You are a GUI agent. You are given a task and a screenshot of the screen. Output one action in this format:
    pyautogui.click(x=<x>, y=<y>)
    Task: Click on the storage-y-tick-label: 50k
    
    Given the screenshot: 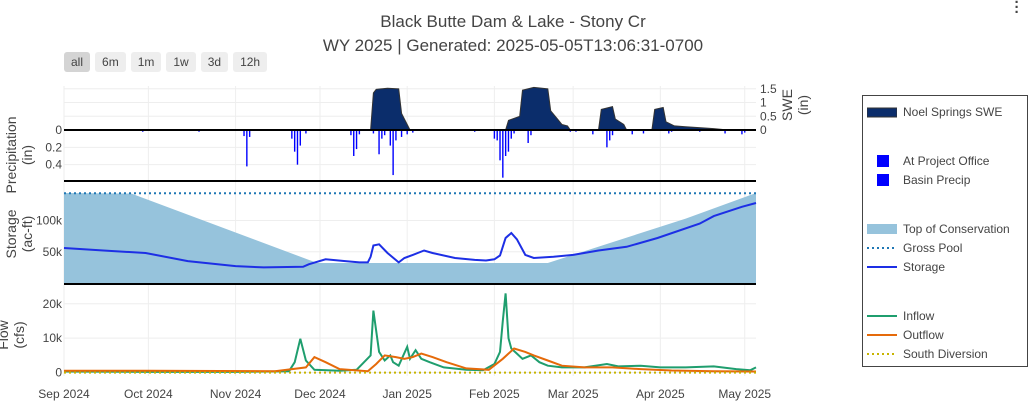 What is the action you would take?
    pyautogui.click(x=53, y=252)
    